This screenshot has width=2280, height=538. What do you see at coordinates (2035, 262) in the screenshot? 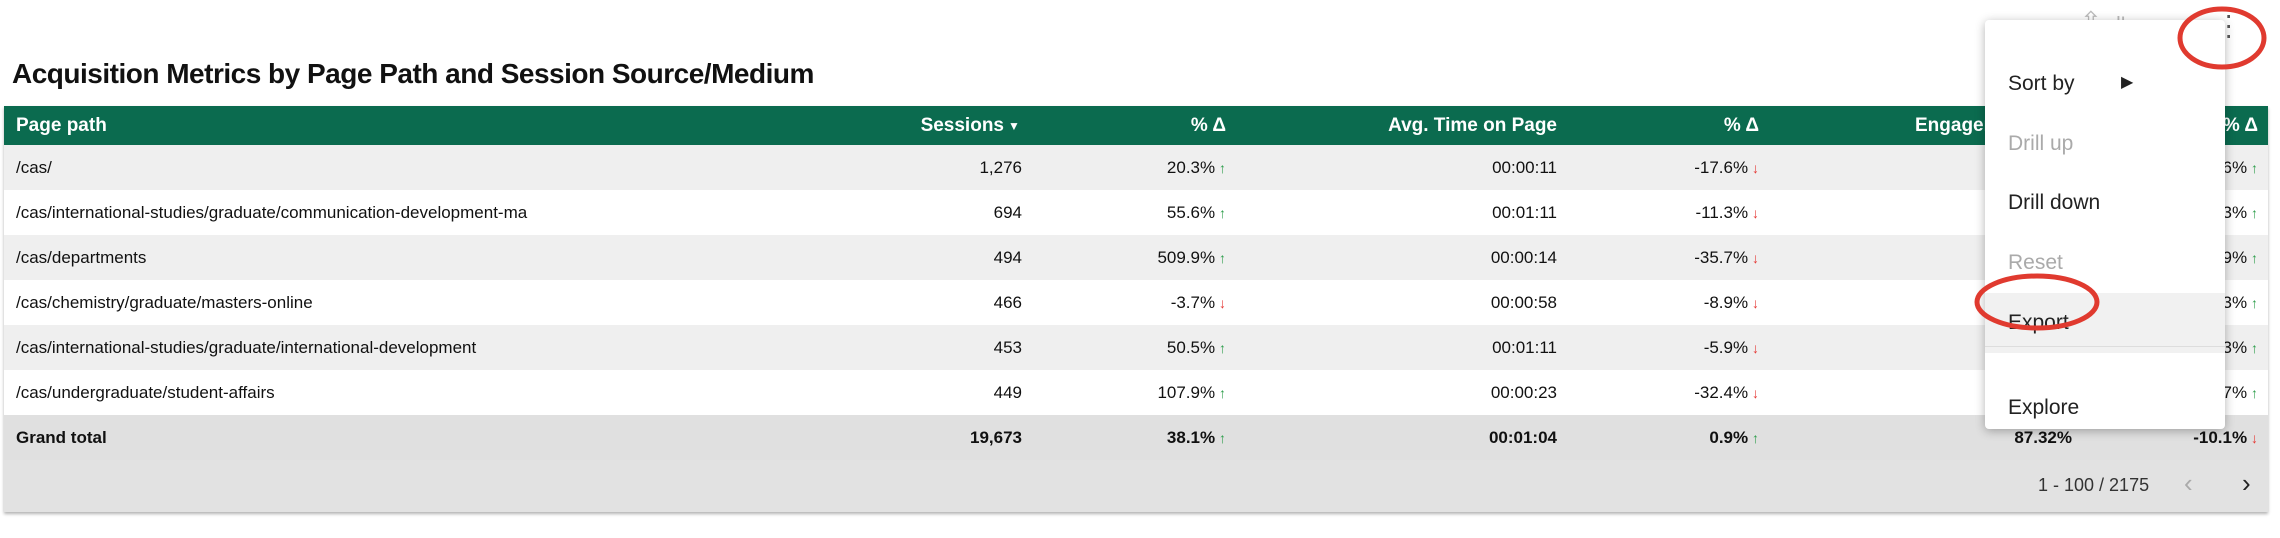
I see `menu-label: Reset` at bounding box center [2035, 262].